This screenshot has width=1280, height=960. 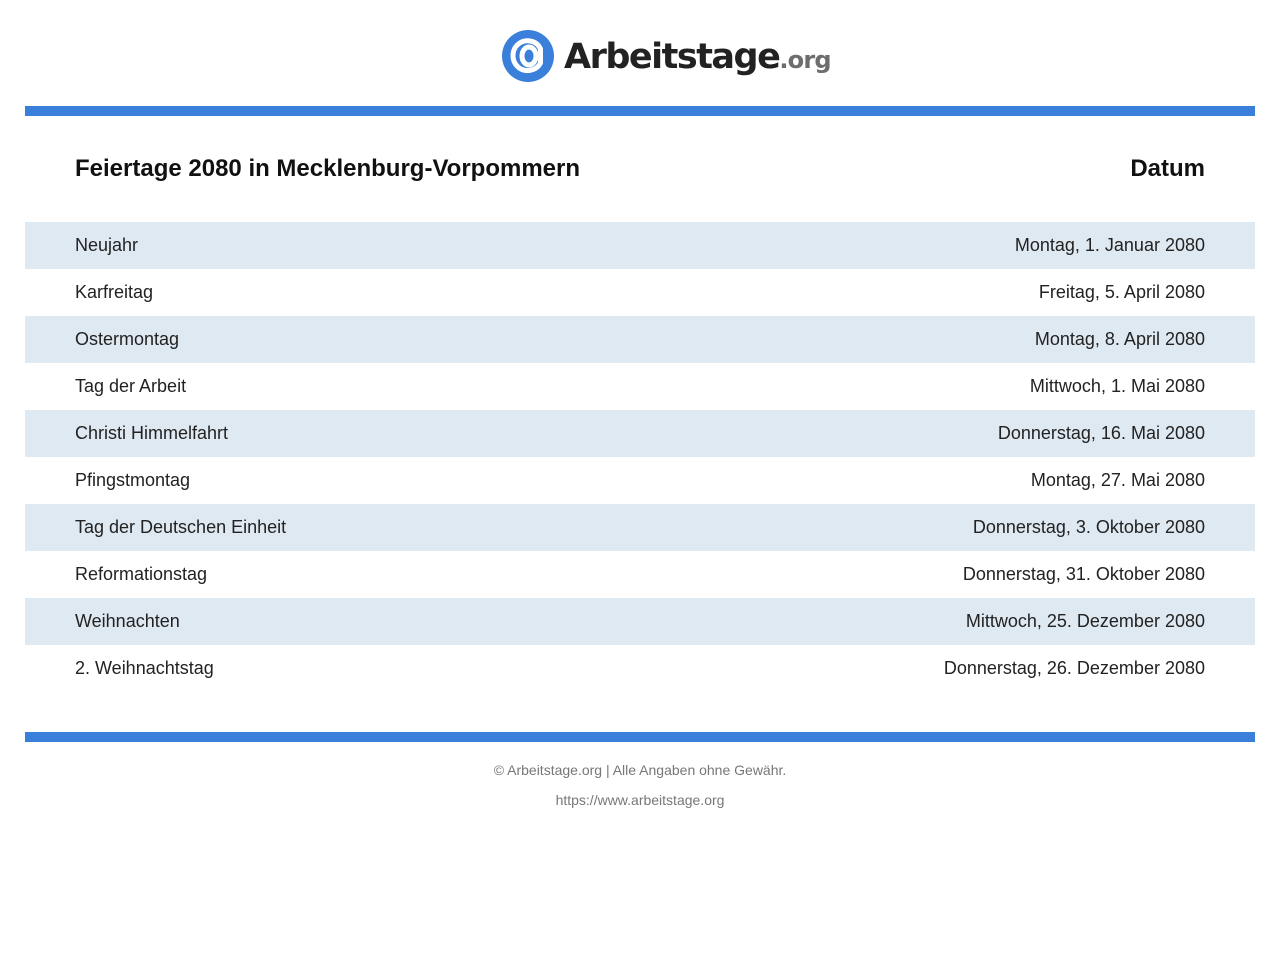 What do you see at coordinates (805, 60) in the screenshot?
I see `logo-tld: .org` at bounding box center [805, 60].